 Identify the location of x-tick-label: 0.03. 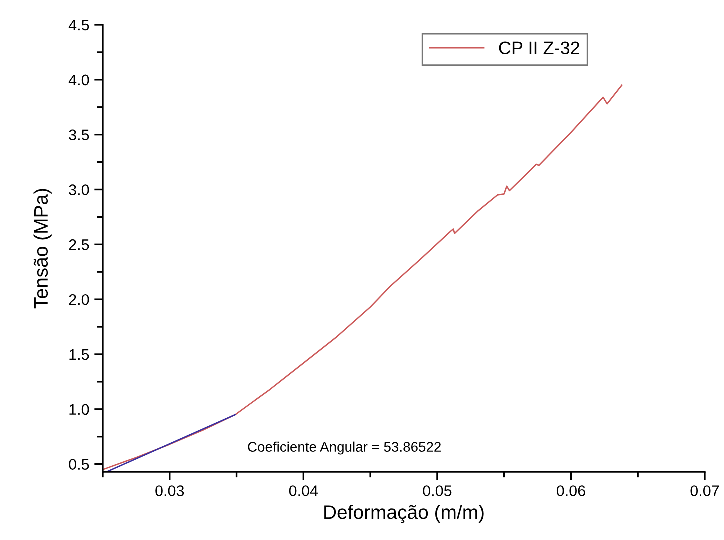
(170, 491).